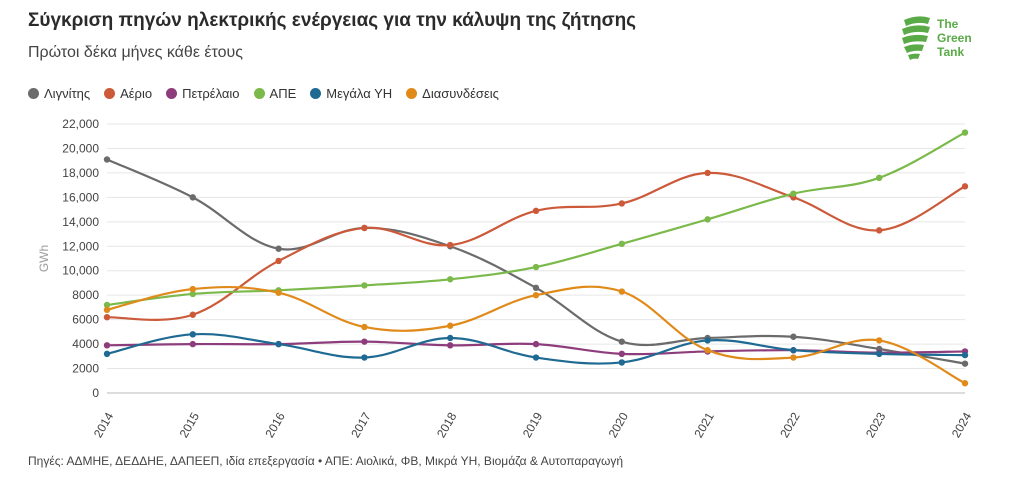  What do you see at coordinates (359, 93) in the screenshot?
I see `legend-label: Μεγάλα ΥΗ` at bounding box center [359, 93].